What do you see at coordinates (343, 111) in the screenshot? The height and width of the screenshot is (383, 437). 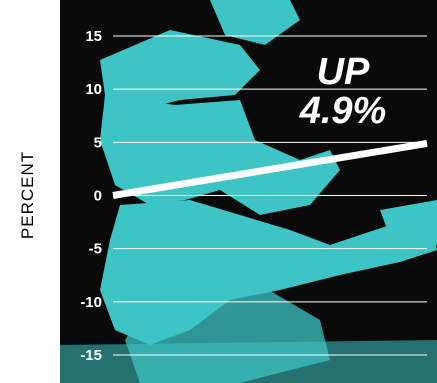 I see `annotation-value: 4.9%` at bounding box center [343, 111].